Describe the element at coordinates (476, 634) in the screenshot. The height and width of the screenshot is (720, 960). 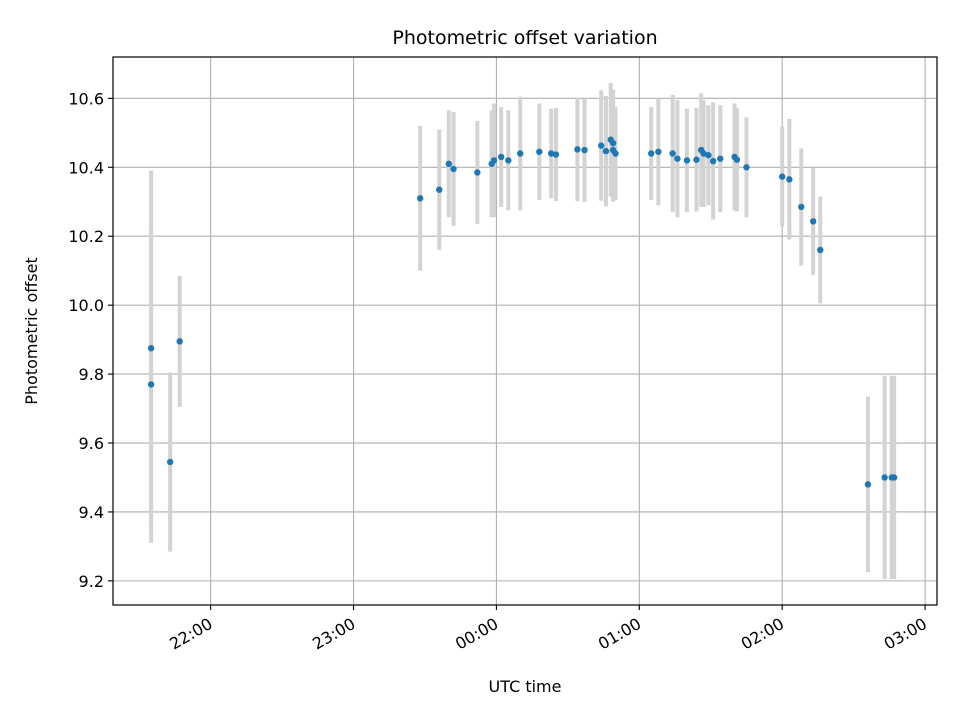
I see `x-tick-label: 00:00` at that location.